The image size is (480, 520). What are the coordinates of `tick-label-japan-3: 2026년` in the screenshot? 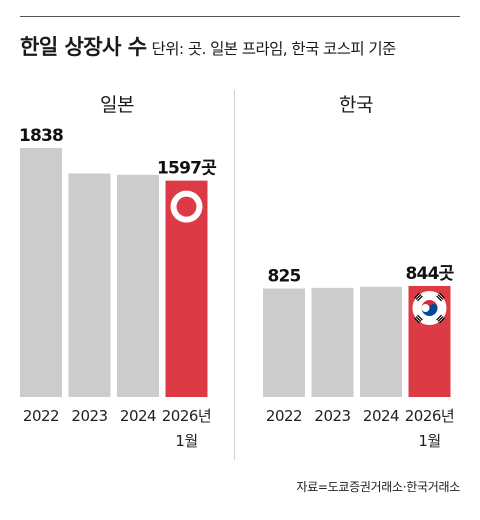 It's located at (186, 416).